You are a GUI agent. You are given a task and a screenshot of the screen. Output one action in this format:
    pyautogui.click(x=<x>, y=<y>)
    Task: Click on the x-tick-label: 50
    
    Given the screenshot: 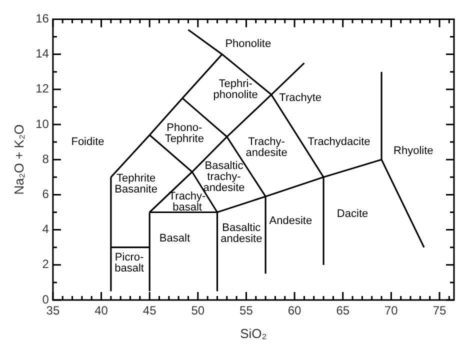 What is the action you would take?
    pyautogui.click(x=198, y=311)
    